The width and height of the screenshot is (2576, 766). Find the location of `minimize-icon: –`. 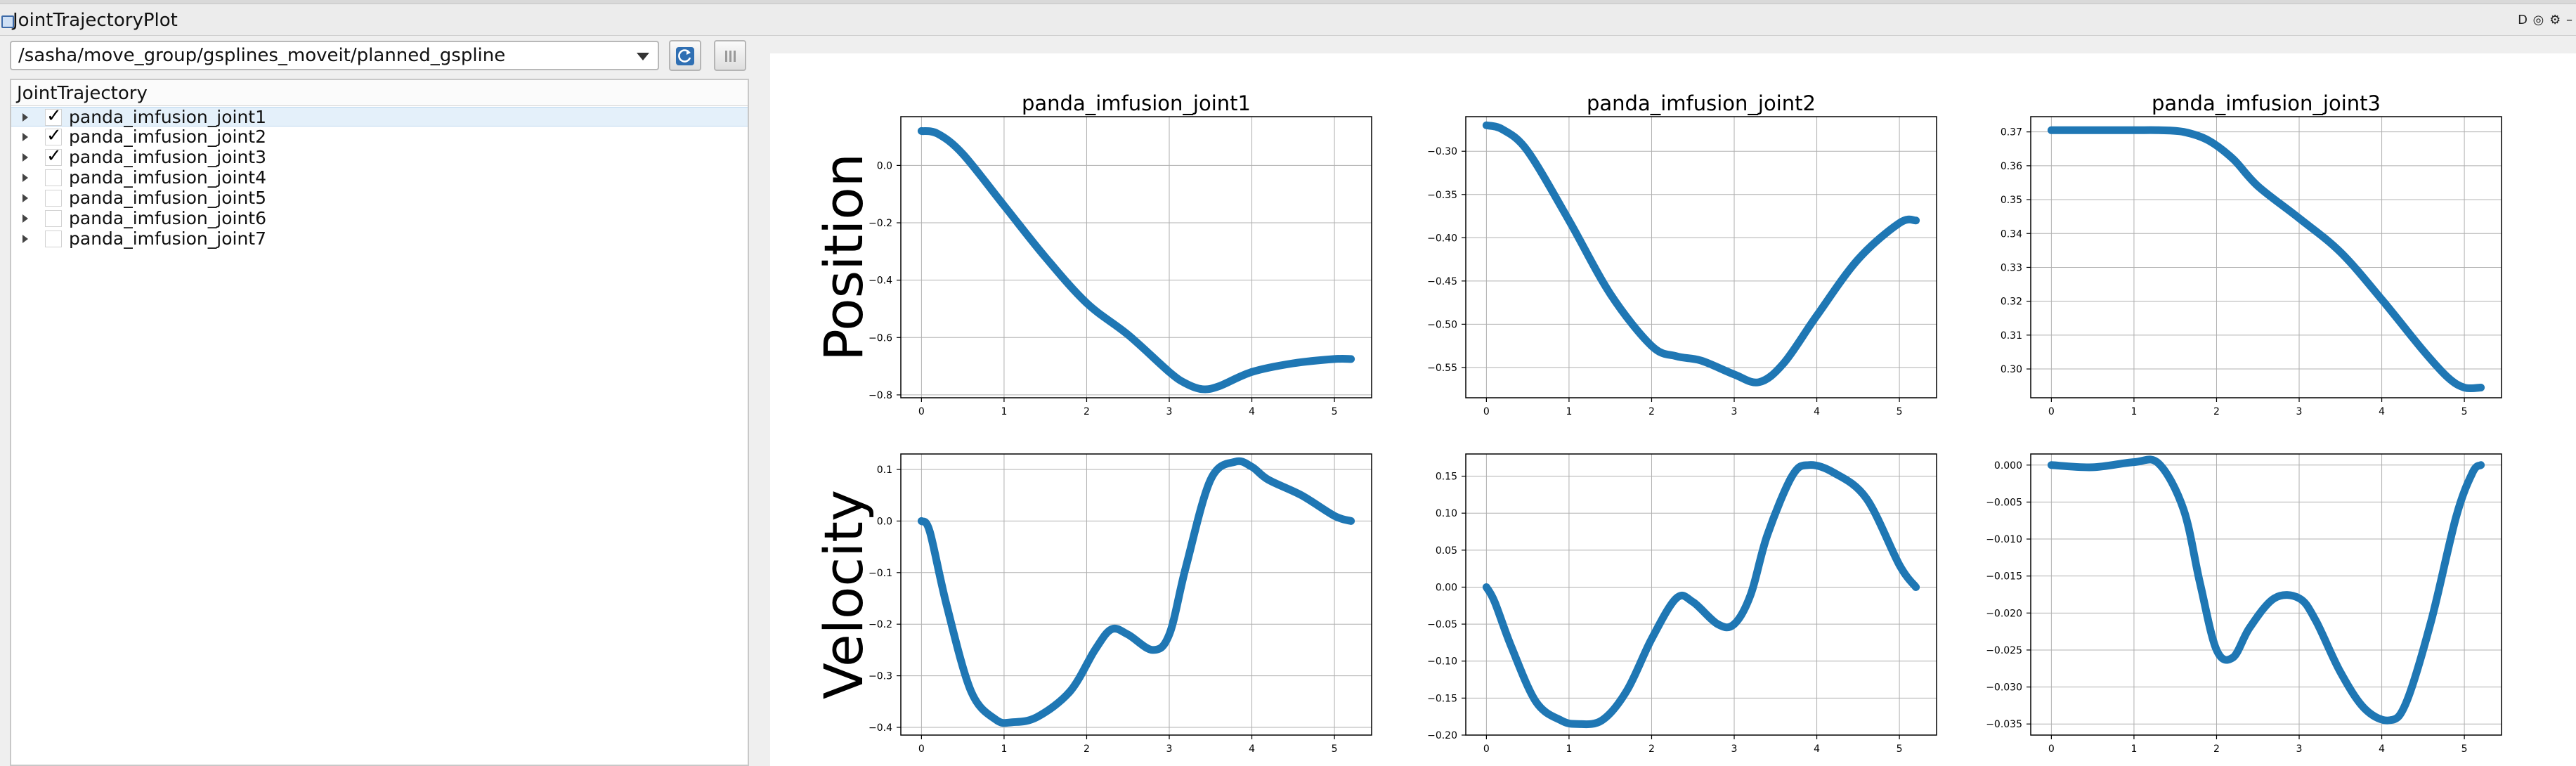

minimize-icon: – is located at coordinates (2569, 20).